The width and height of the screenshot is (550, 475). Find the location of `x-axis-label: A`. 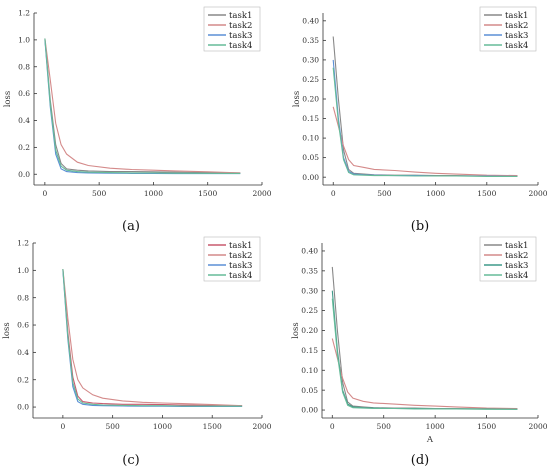

x-axis-label: A is located at coordinates (430, 440).